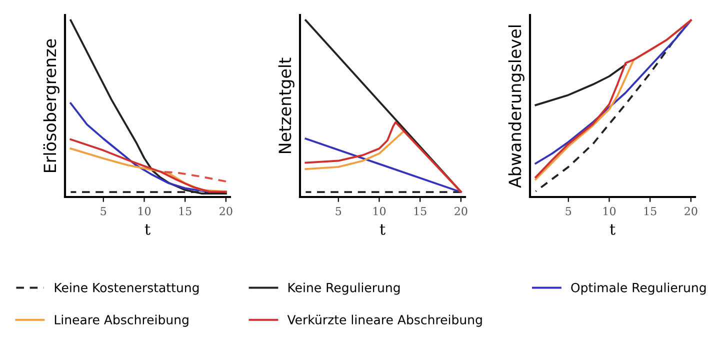 The width and height of the screenshot is (723, 345). I want to click on y-axis-title: Erlösobergrenze, so click(51, 105).